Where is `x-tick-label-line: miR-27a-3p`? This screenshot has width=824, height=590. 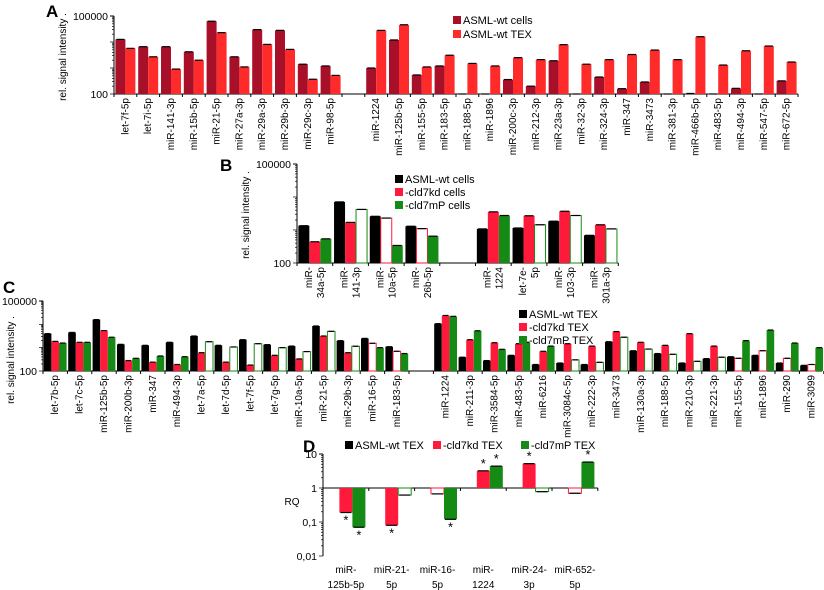 x-tick-label-line: miR-27a-3p is located at coordinates (239, 124).